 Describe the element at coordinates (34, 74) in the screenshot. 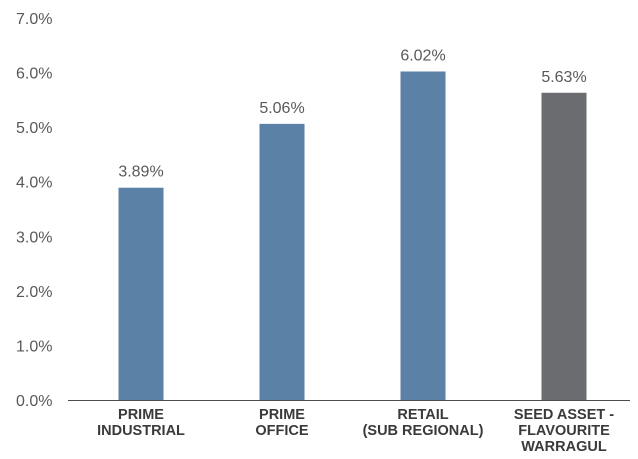

I see `y-tick-label: 6.0%` at that location.